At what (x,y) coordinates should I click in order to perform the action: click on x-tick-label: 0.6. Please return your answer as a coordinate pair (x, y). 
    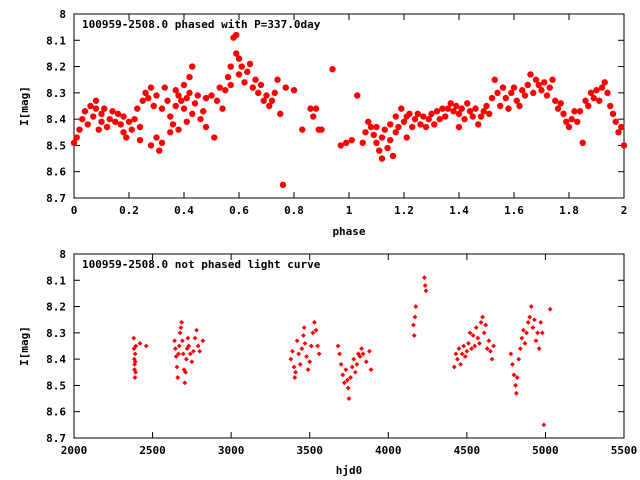
    Looking at the image, I should click on (239, 210).